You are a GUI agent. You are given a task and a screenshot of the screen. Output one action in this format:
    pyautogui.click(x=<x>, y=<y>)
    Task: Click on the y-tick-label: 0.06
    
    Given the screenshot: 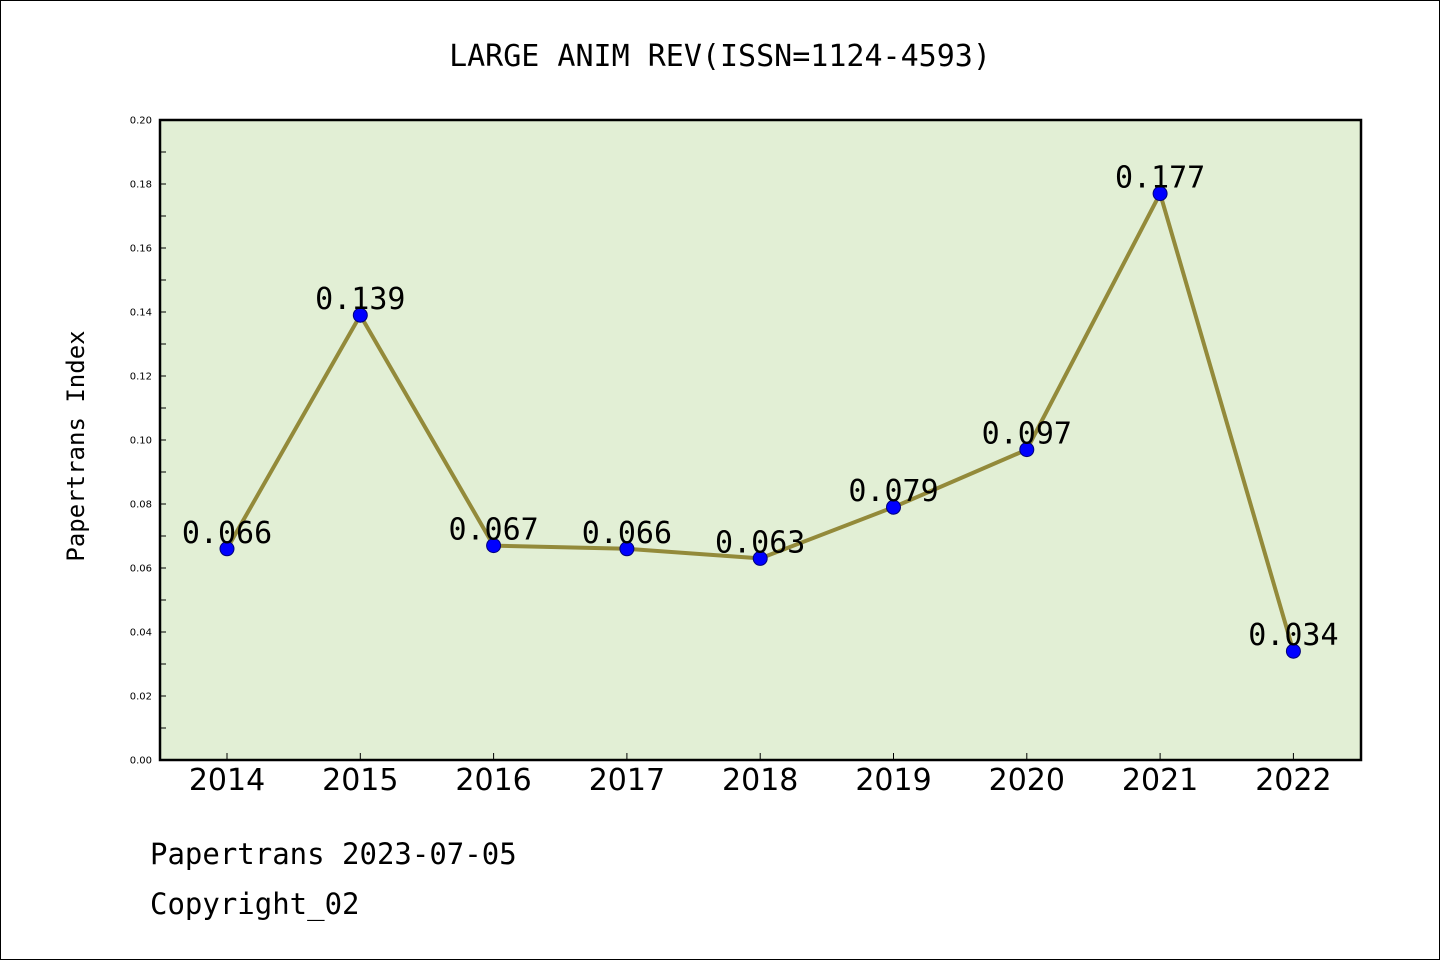 What is the action you would take?
    pyautogui.click(x=141, y=569)
    